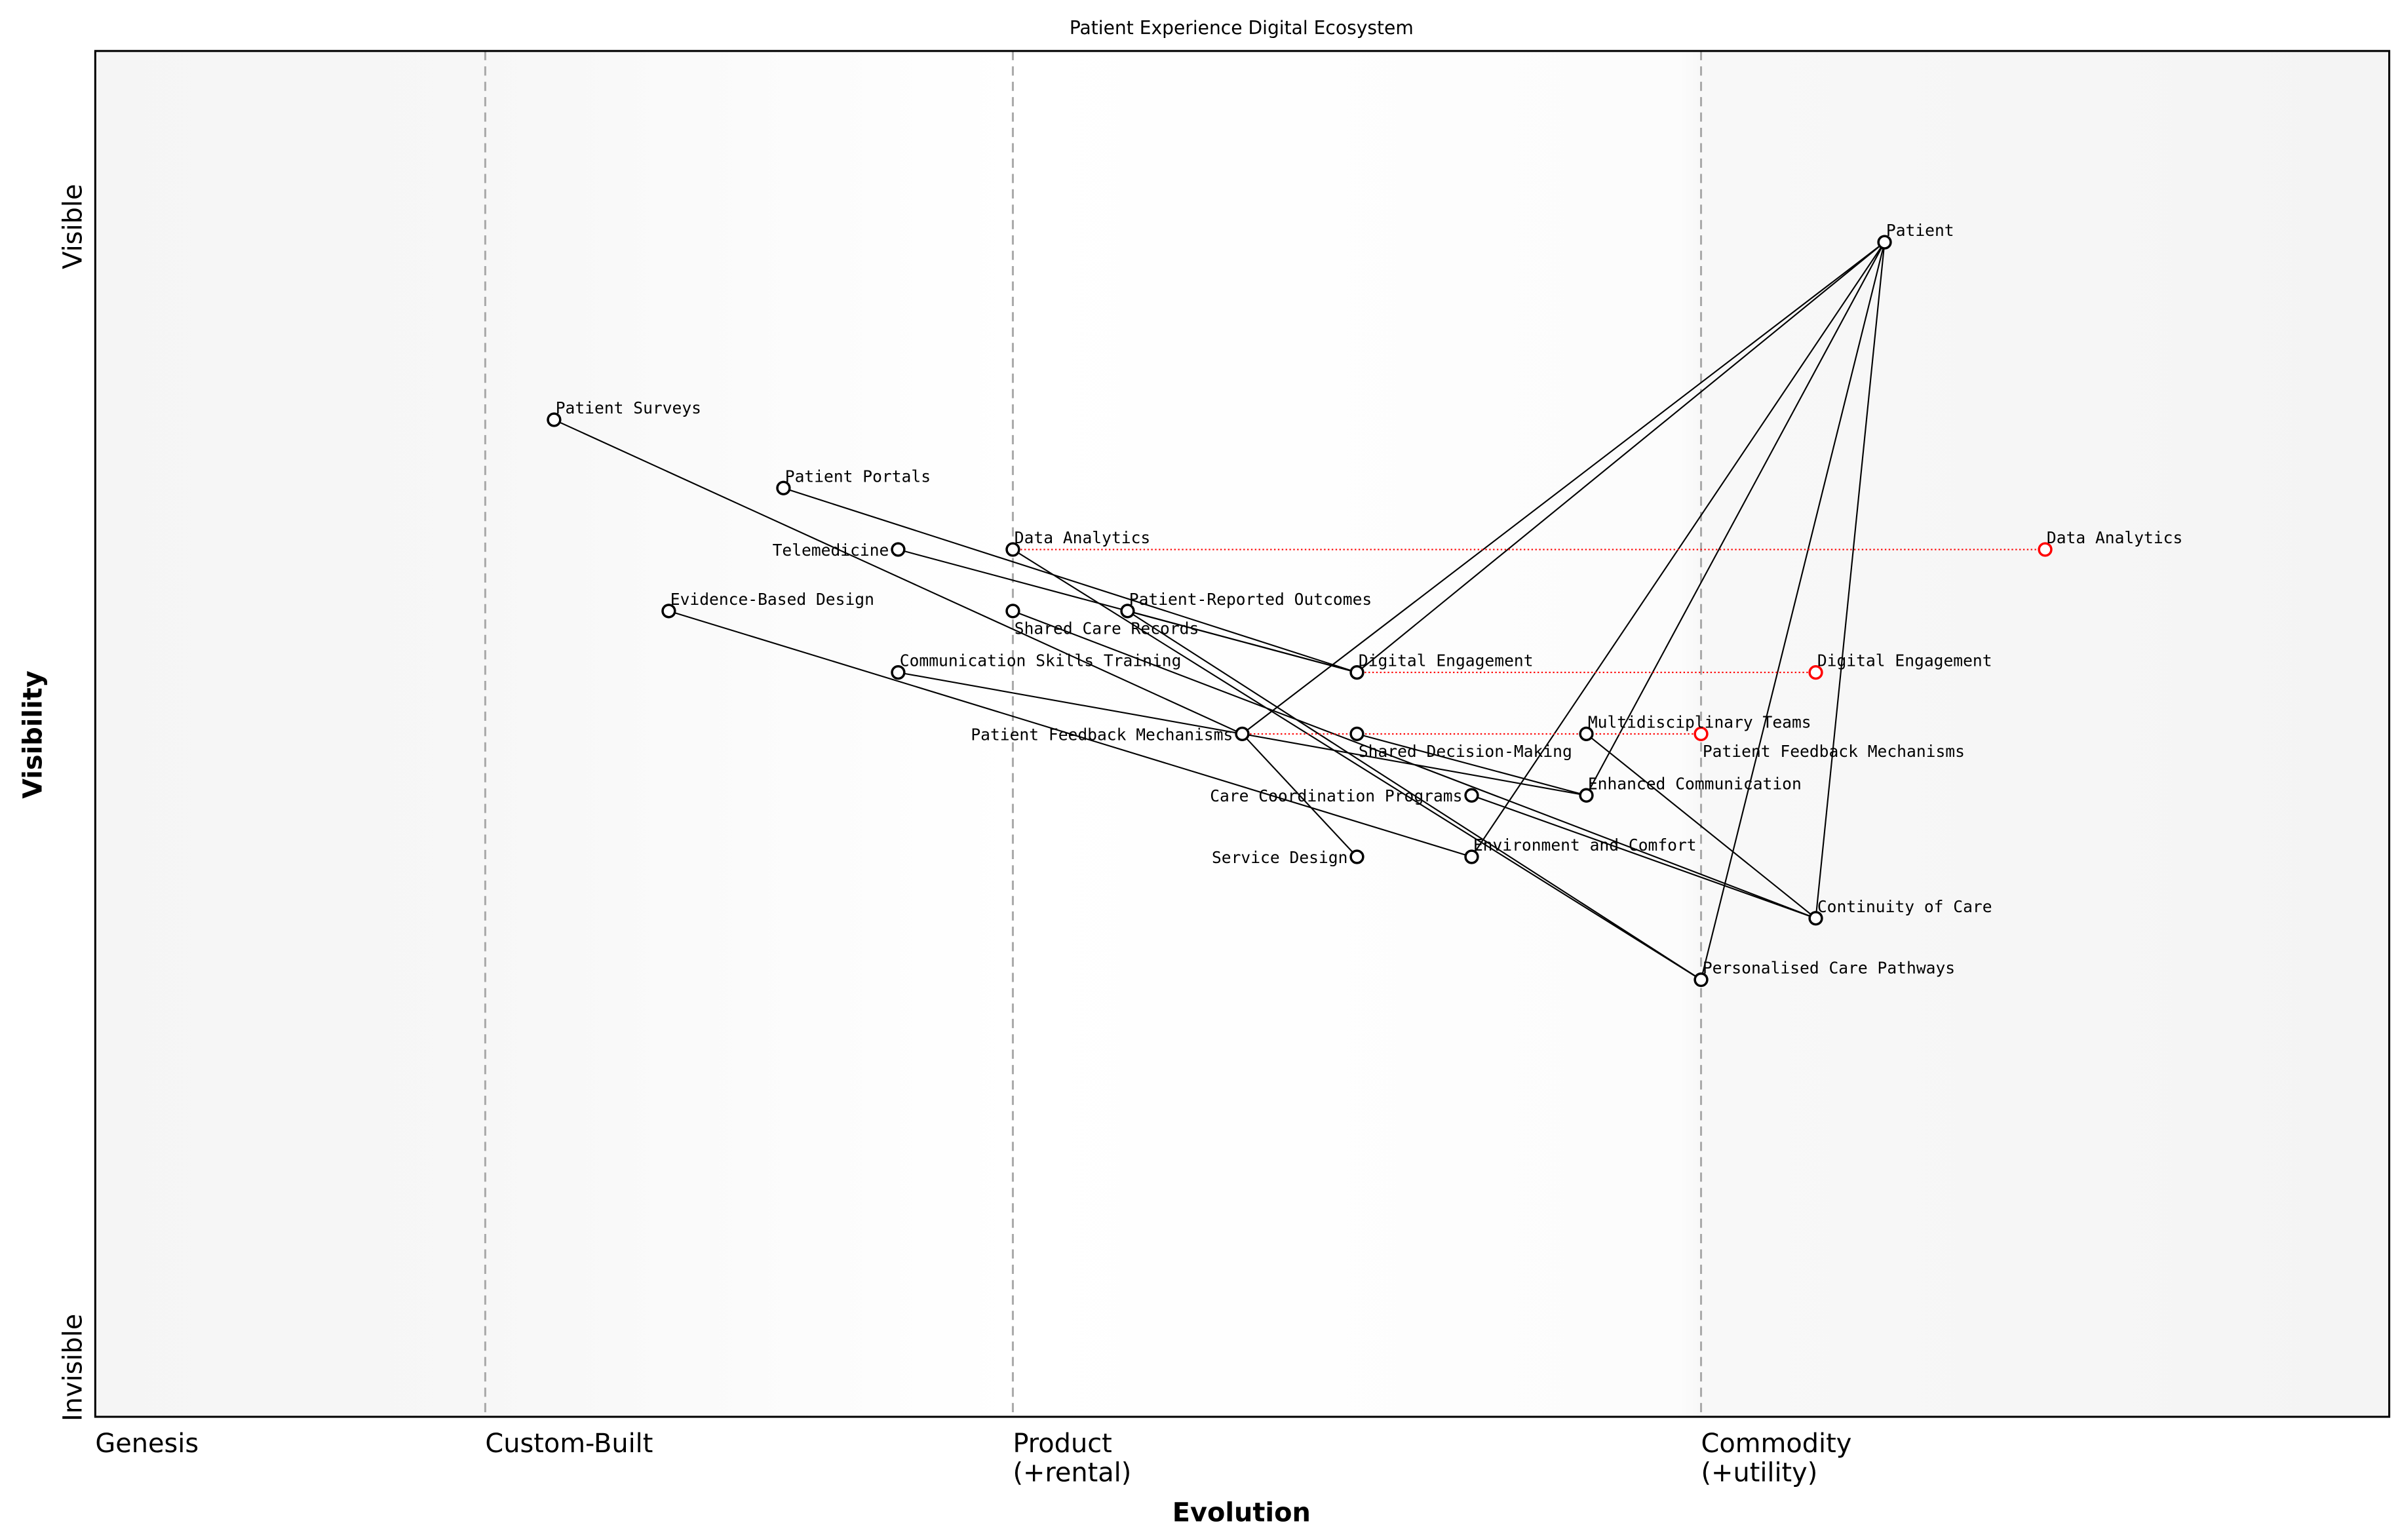 This screenshot has width=2400, height=1540. What do you see at coordinates (1102, 734) in the screenshot?
I see `component-label: Patient Feedback Mechanisms` at bounding box center [1102, 734].